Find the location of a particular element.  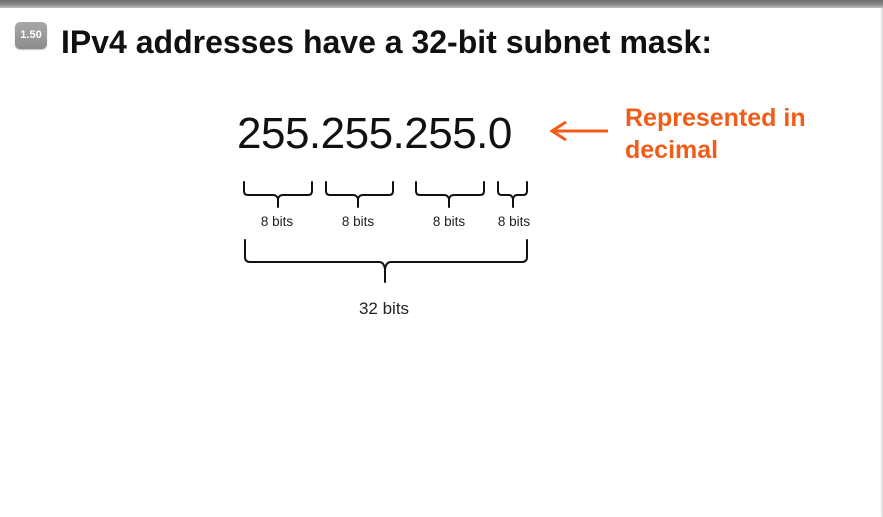

decimal-annotation: Represented in decimal is located at coordinates (715, 134).